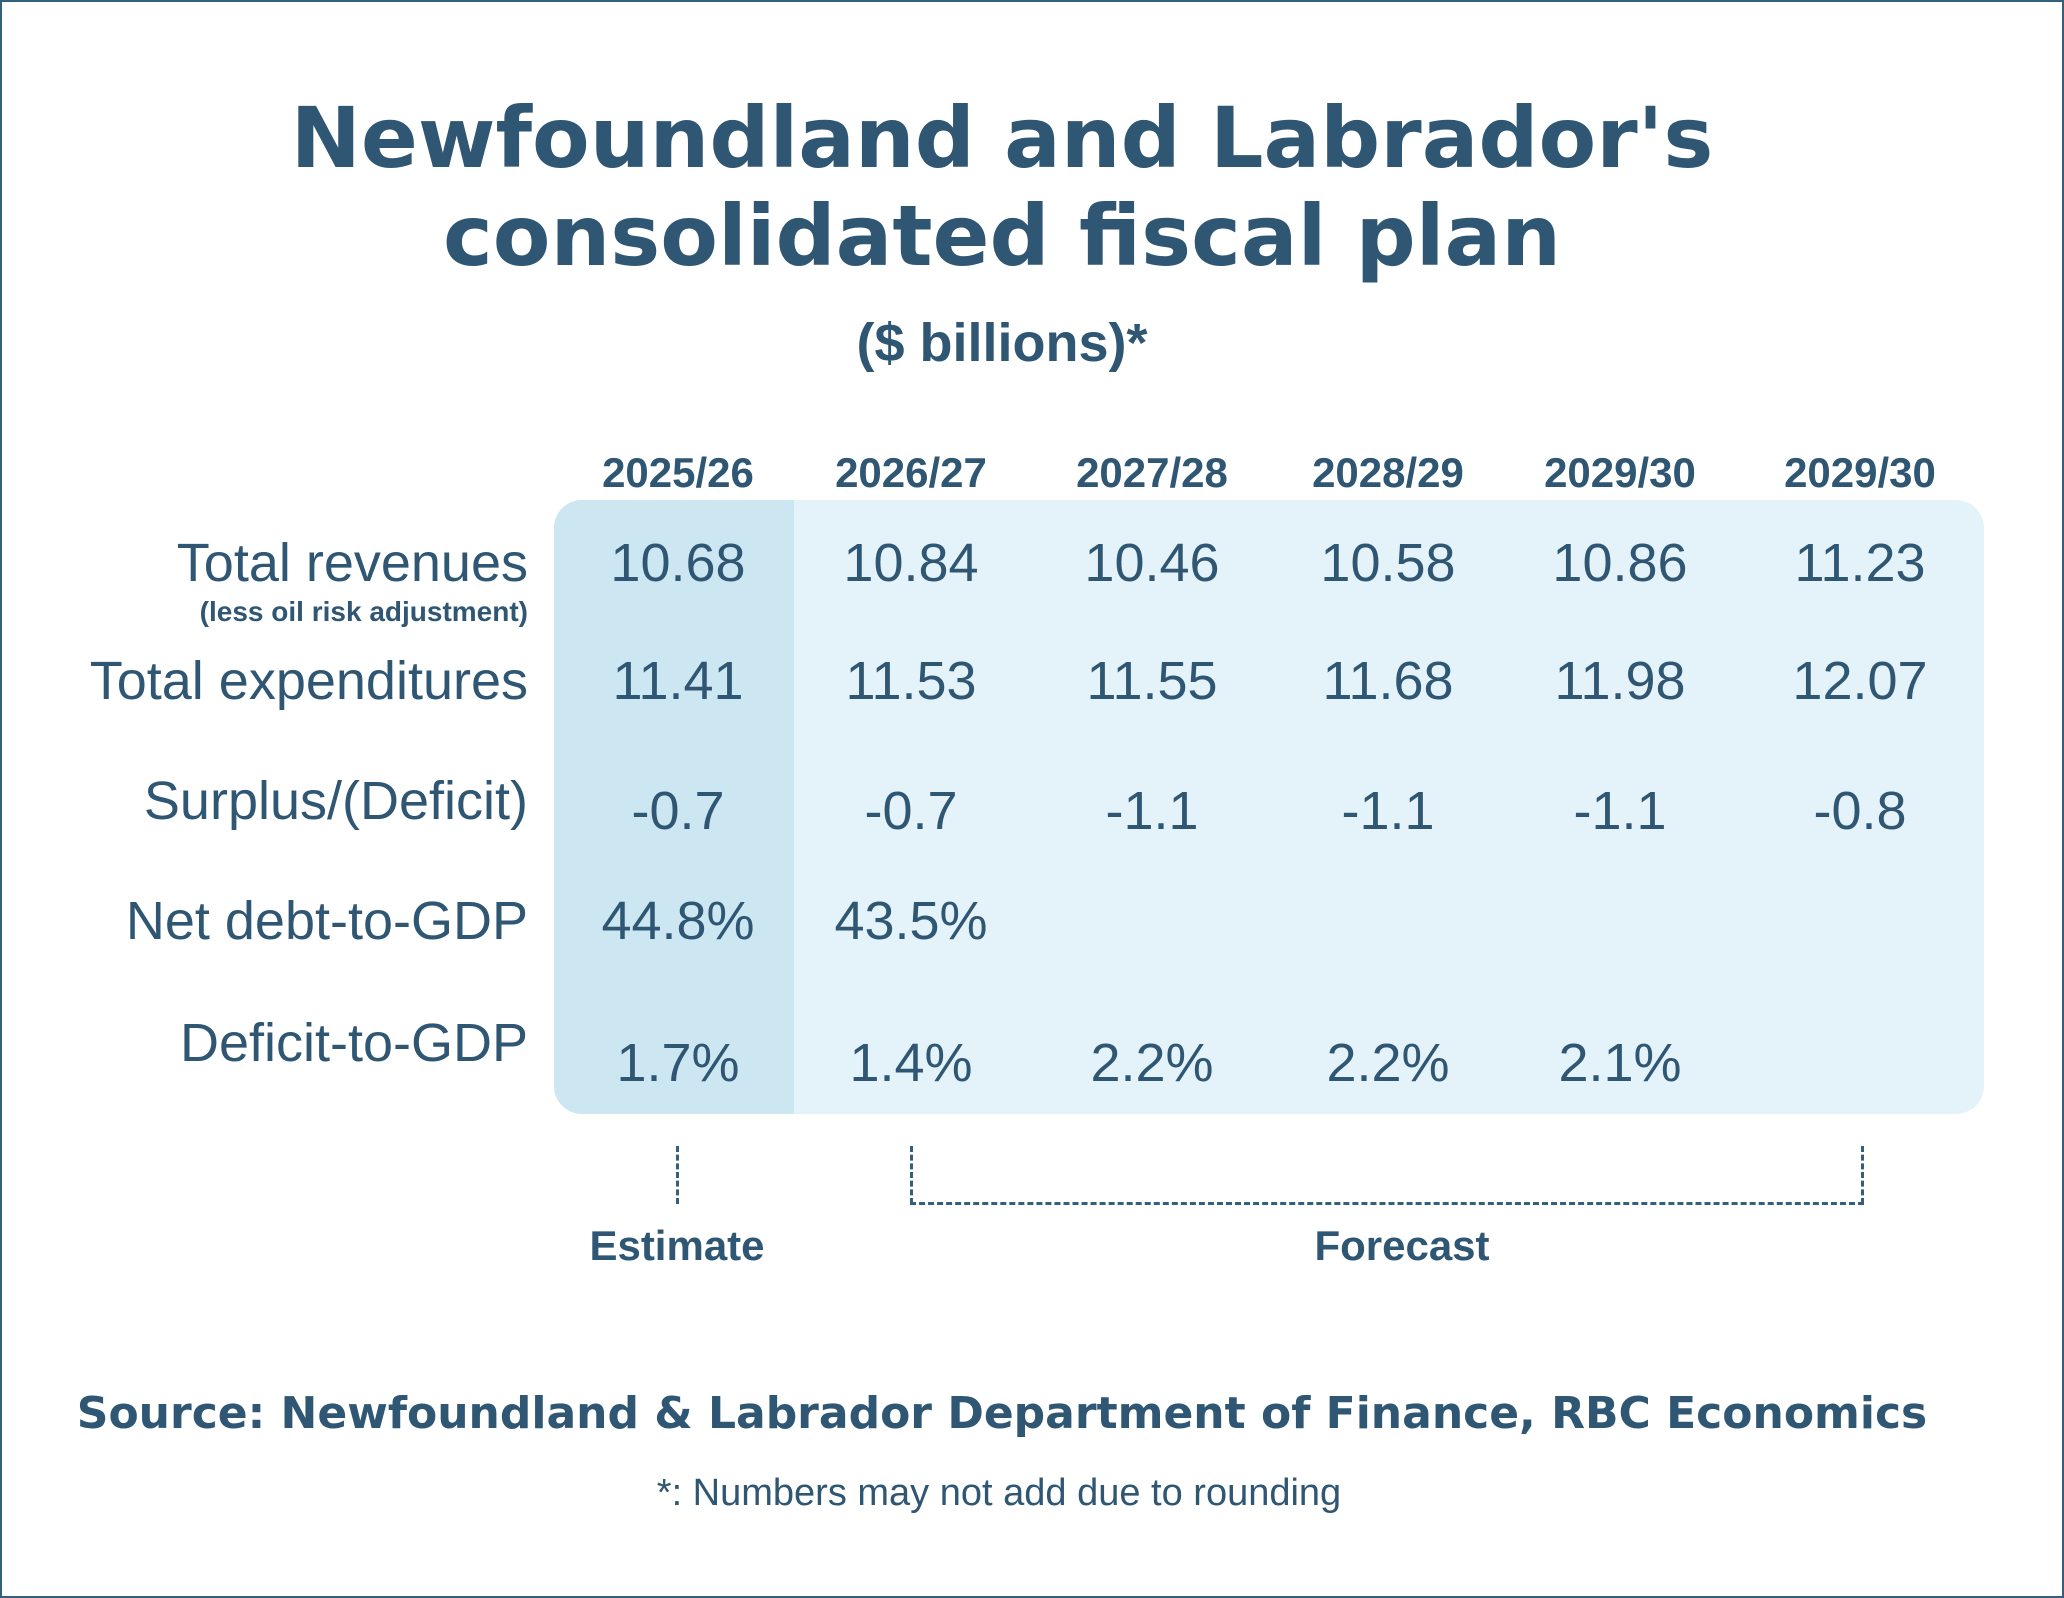 The image size is (2064, 1598). What do you see at coordinates (308, 681) in the screenshot?
I see `row-label: Total expenditures` at bounding box center [308, 681].